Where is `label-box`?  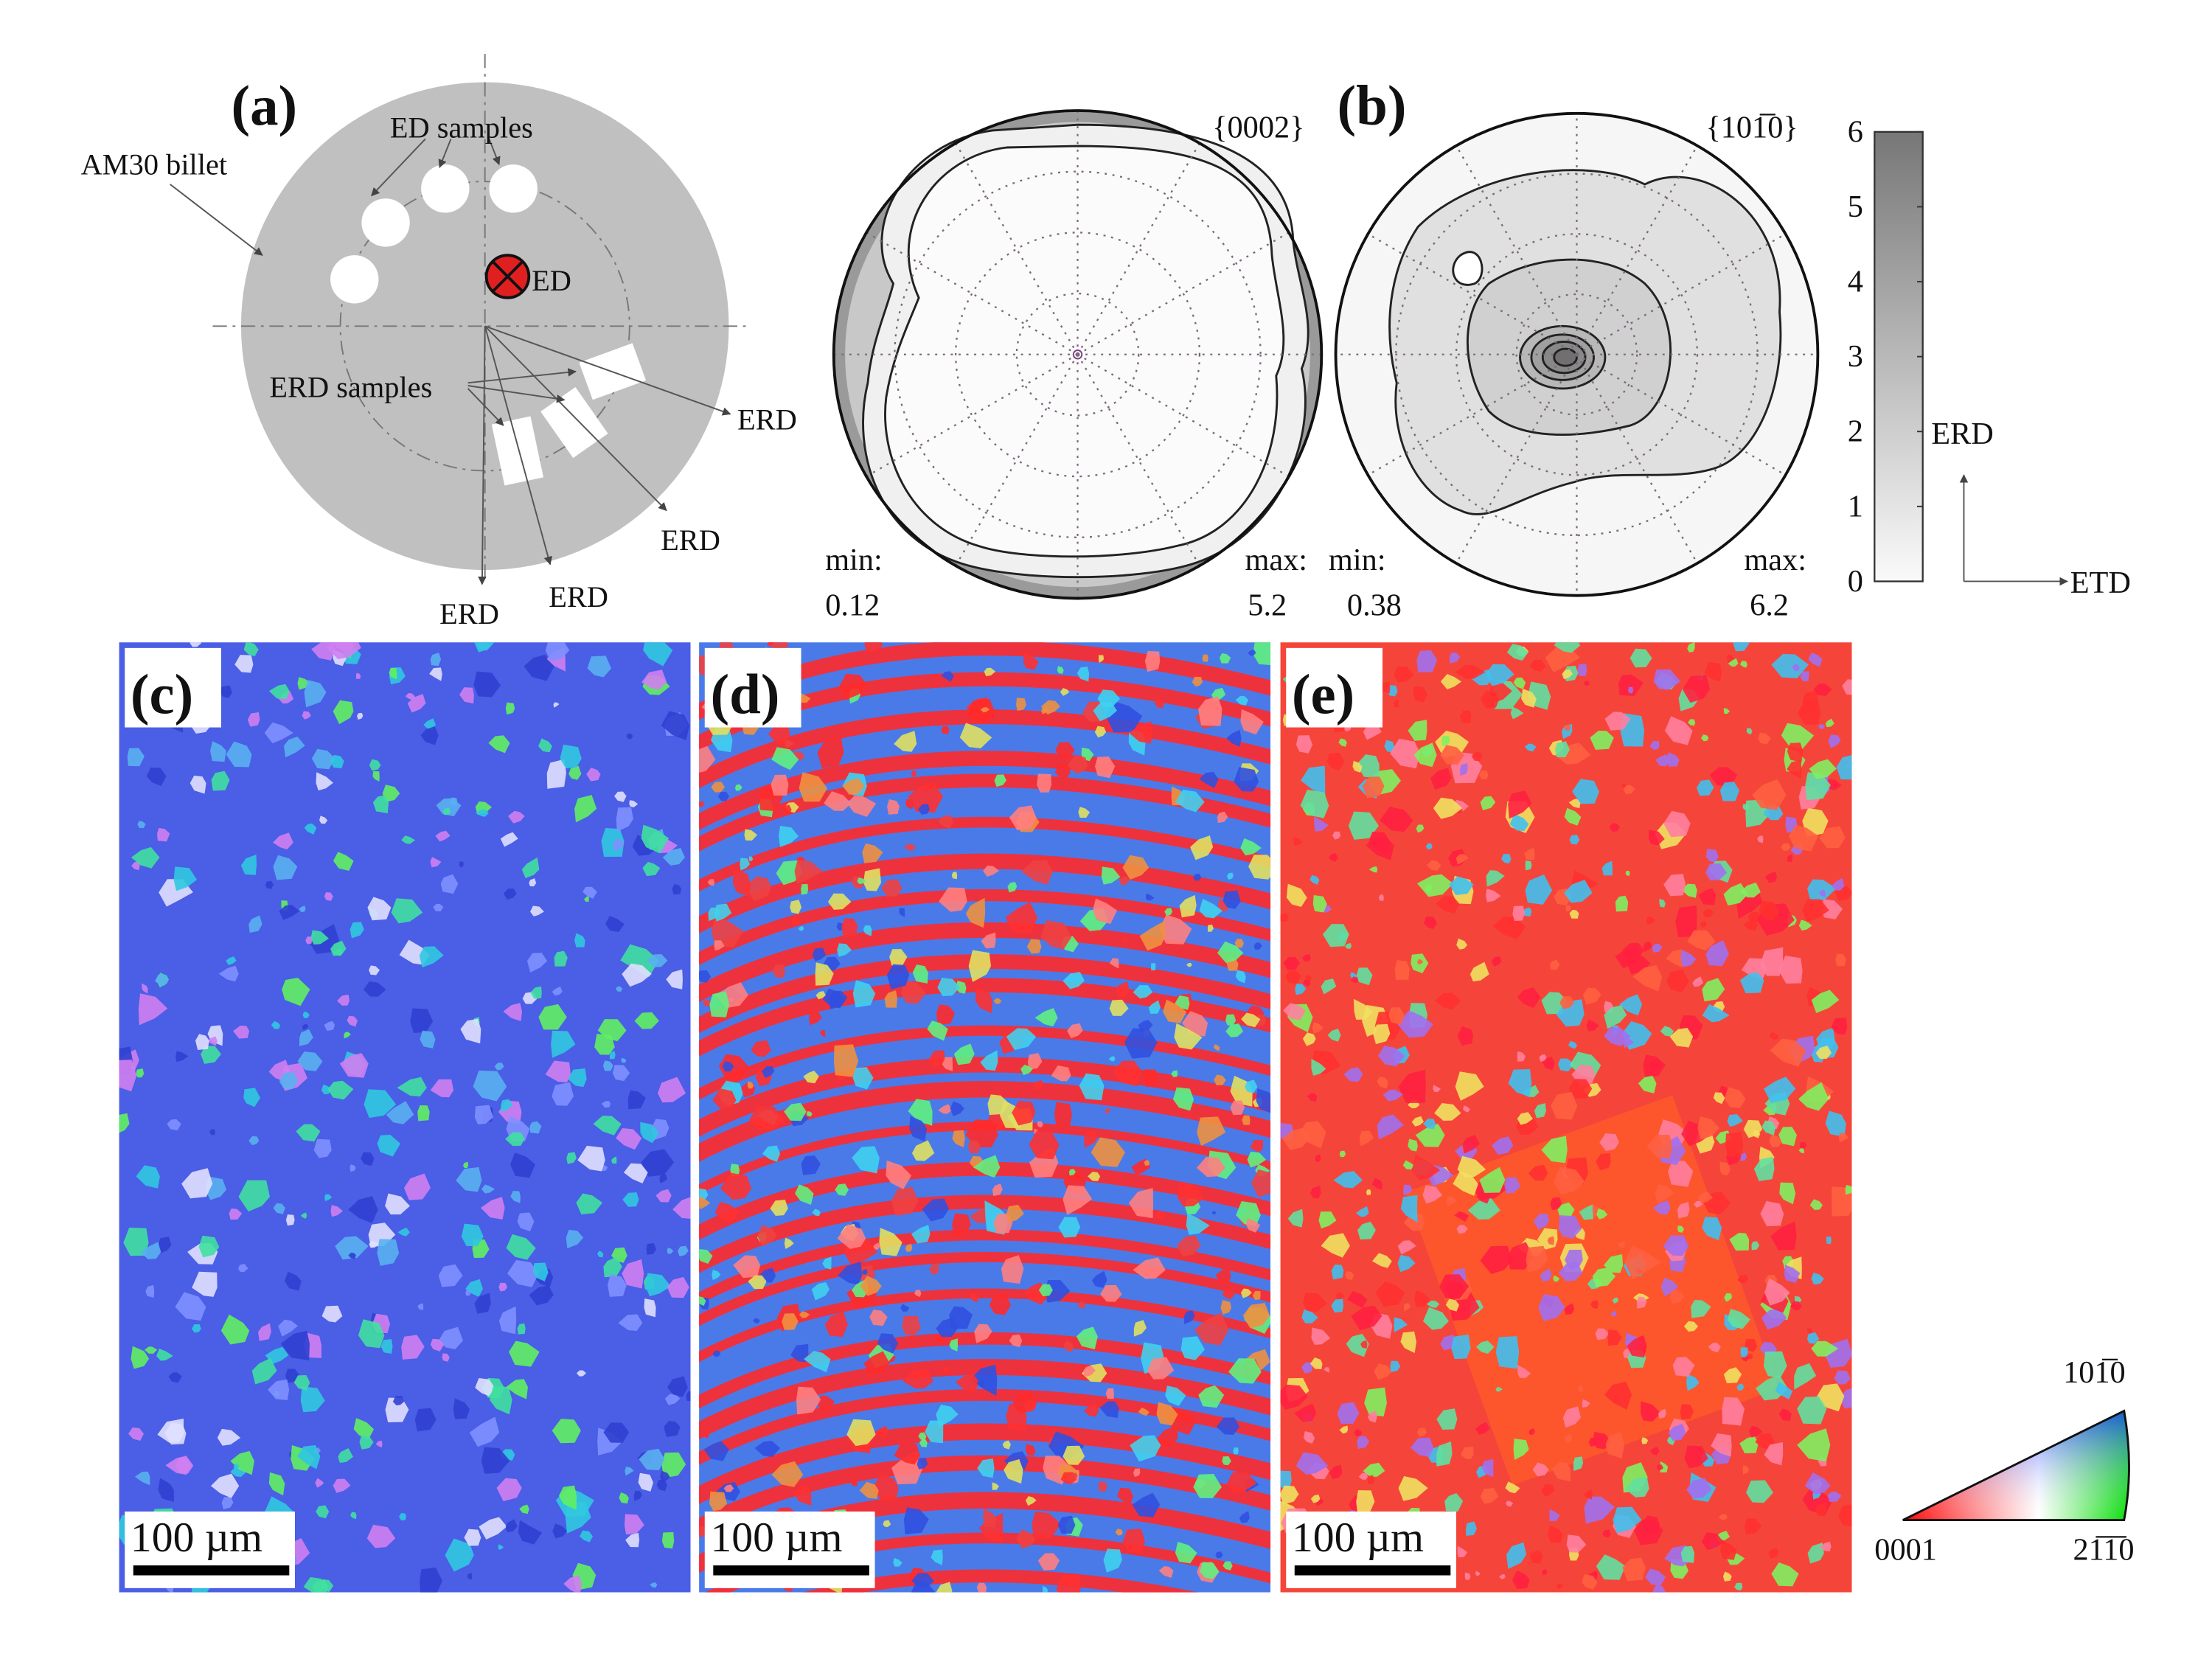 label-box is located at coordinates (752, 687).